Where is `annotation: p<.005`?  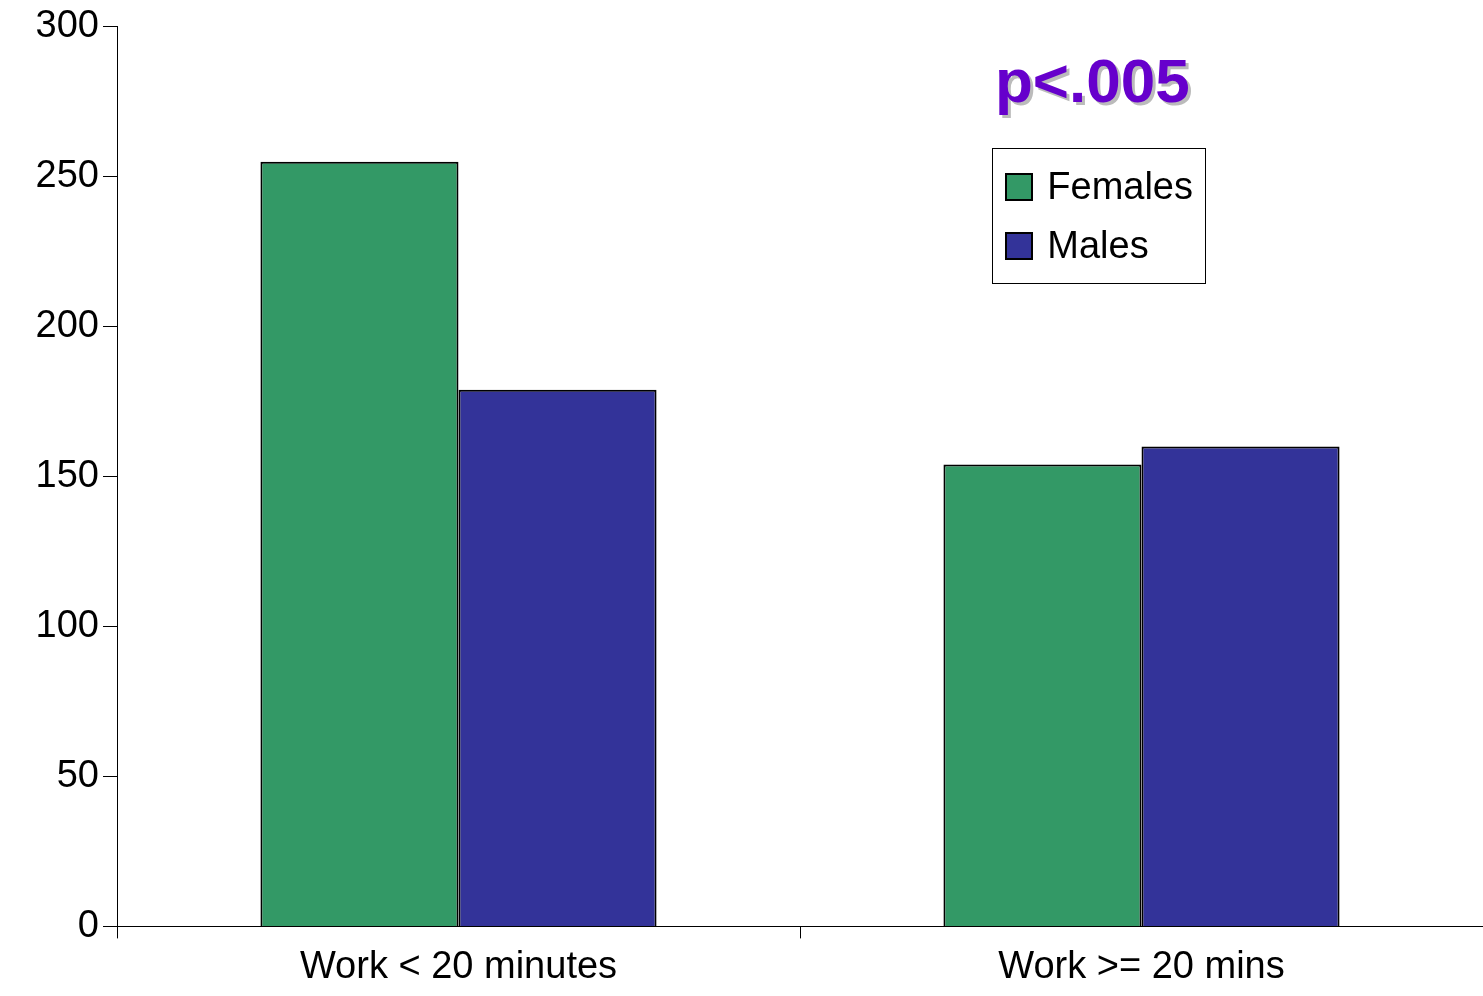 annotation: p<.005 is located at coordinates (1092, 80).